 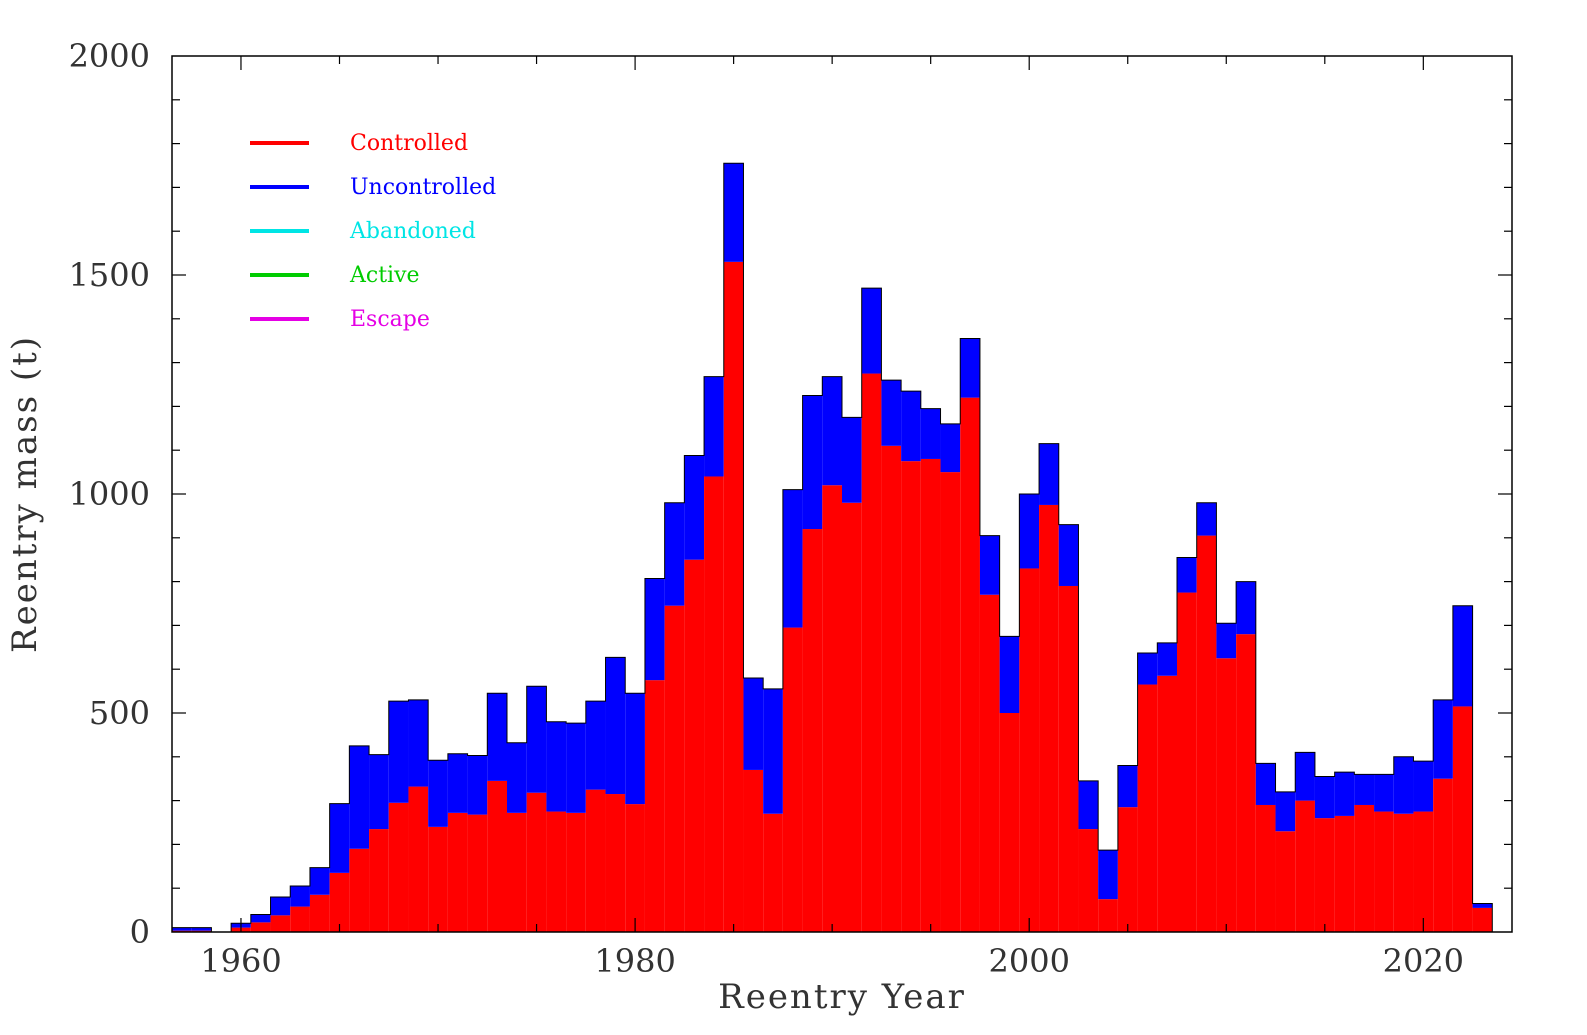 What do you see at coordinates (989, 763) in the screenshot?
I see `bar-controlled-1998` at bounding box center [989, 763].